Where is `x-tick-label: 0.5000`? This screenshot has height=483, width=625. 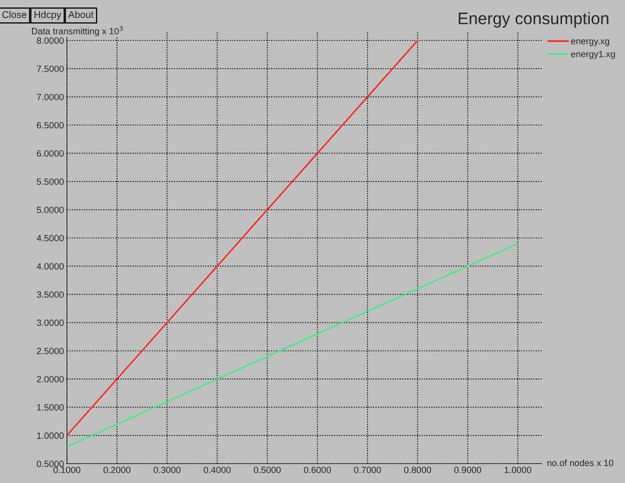 x-tick-label: 0.5000 is located at coordinates (267, 470).